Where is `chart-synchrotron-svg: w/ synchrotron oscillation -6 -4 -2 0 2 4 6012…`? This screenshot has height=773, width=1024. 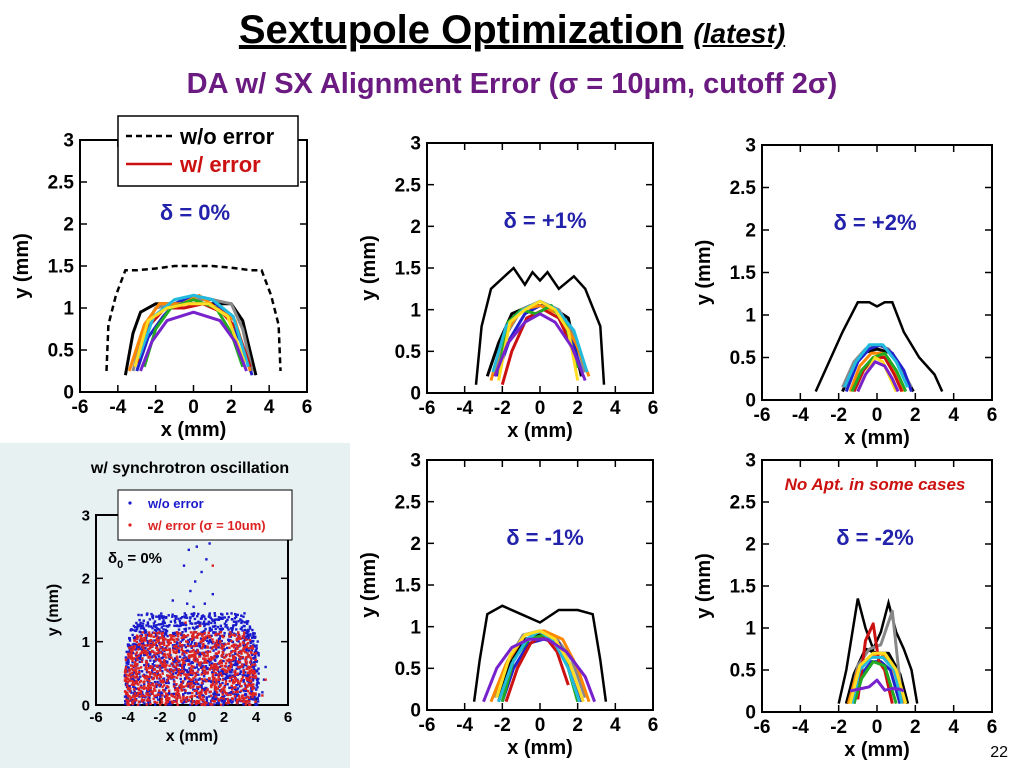 chart-synchrotron-svg: w/ synchrotron oscillation -6 -4 -2 0 2 4 6012… is located at coordinates (169, 602).